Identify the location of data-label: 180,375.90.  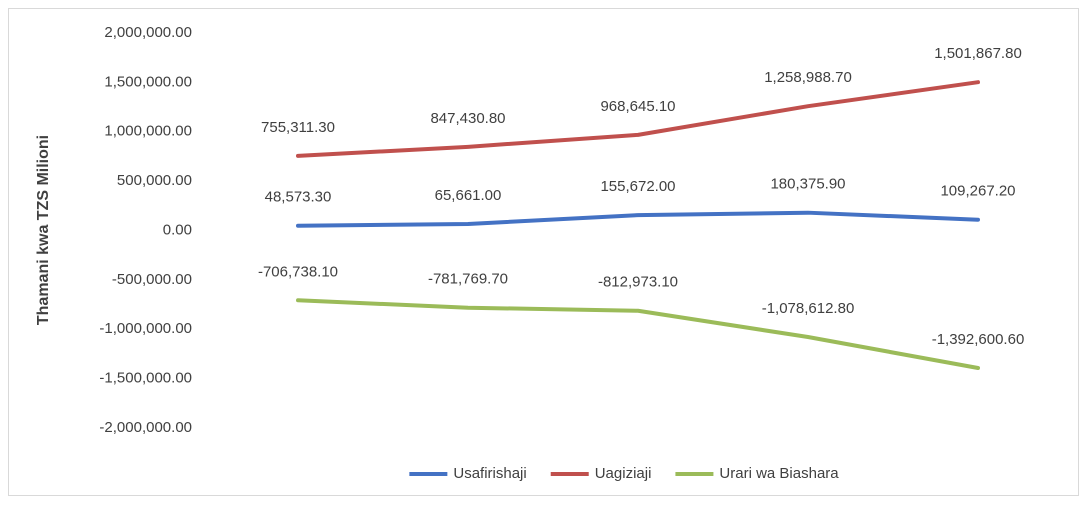
(807, 184).